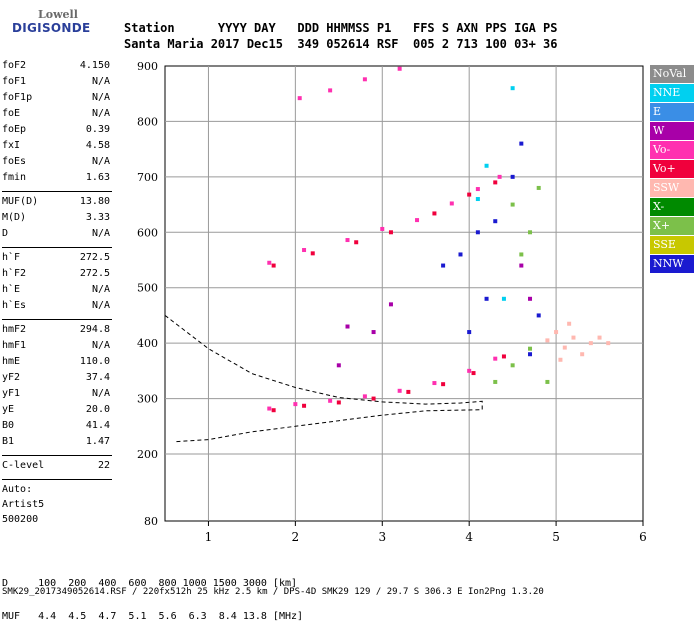  Describe the element at coordinates (8, 409) in the screenshot. I see `param-name: yE` at that location.